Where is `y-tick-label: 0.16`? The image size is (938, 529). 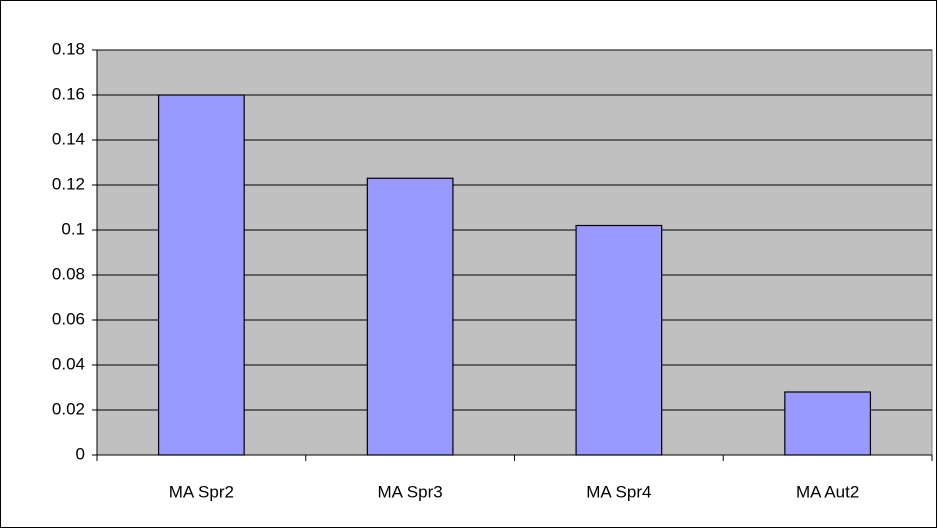 y-tick-label: 0.16 is located at coordinates (68, 93).